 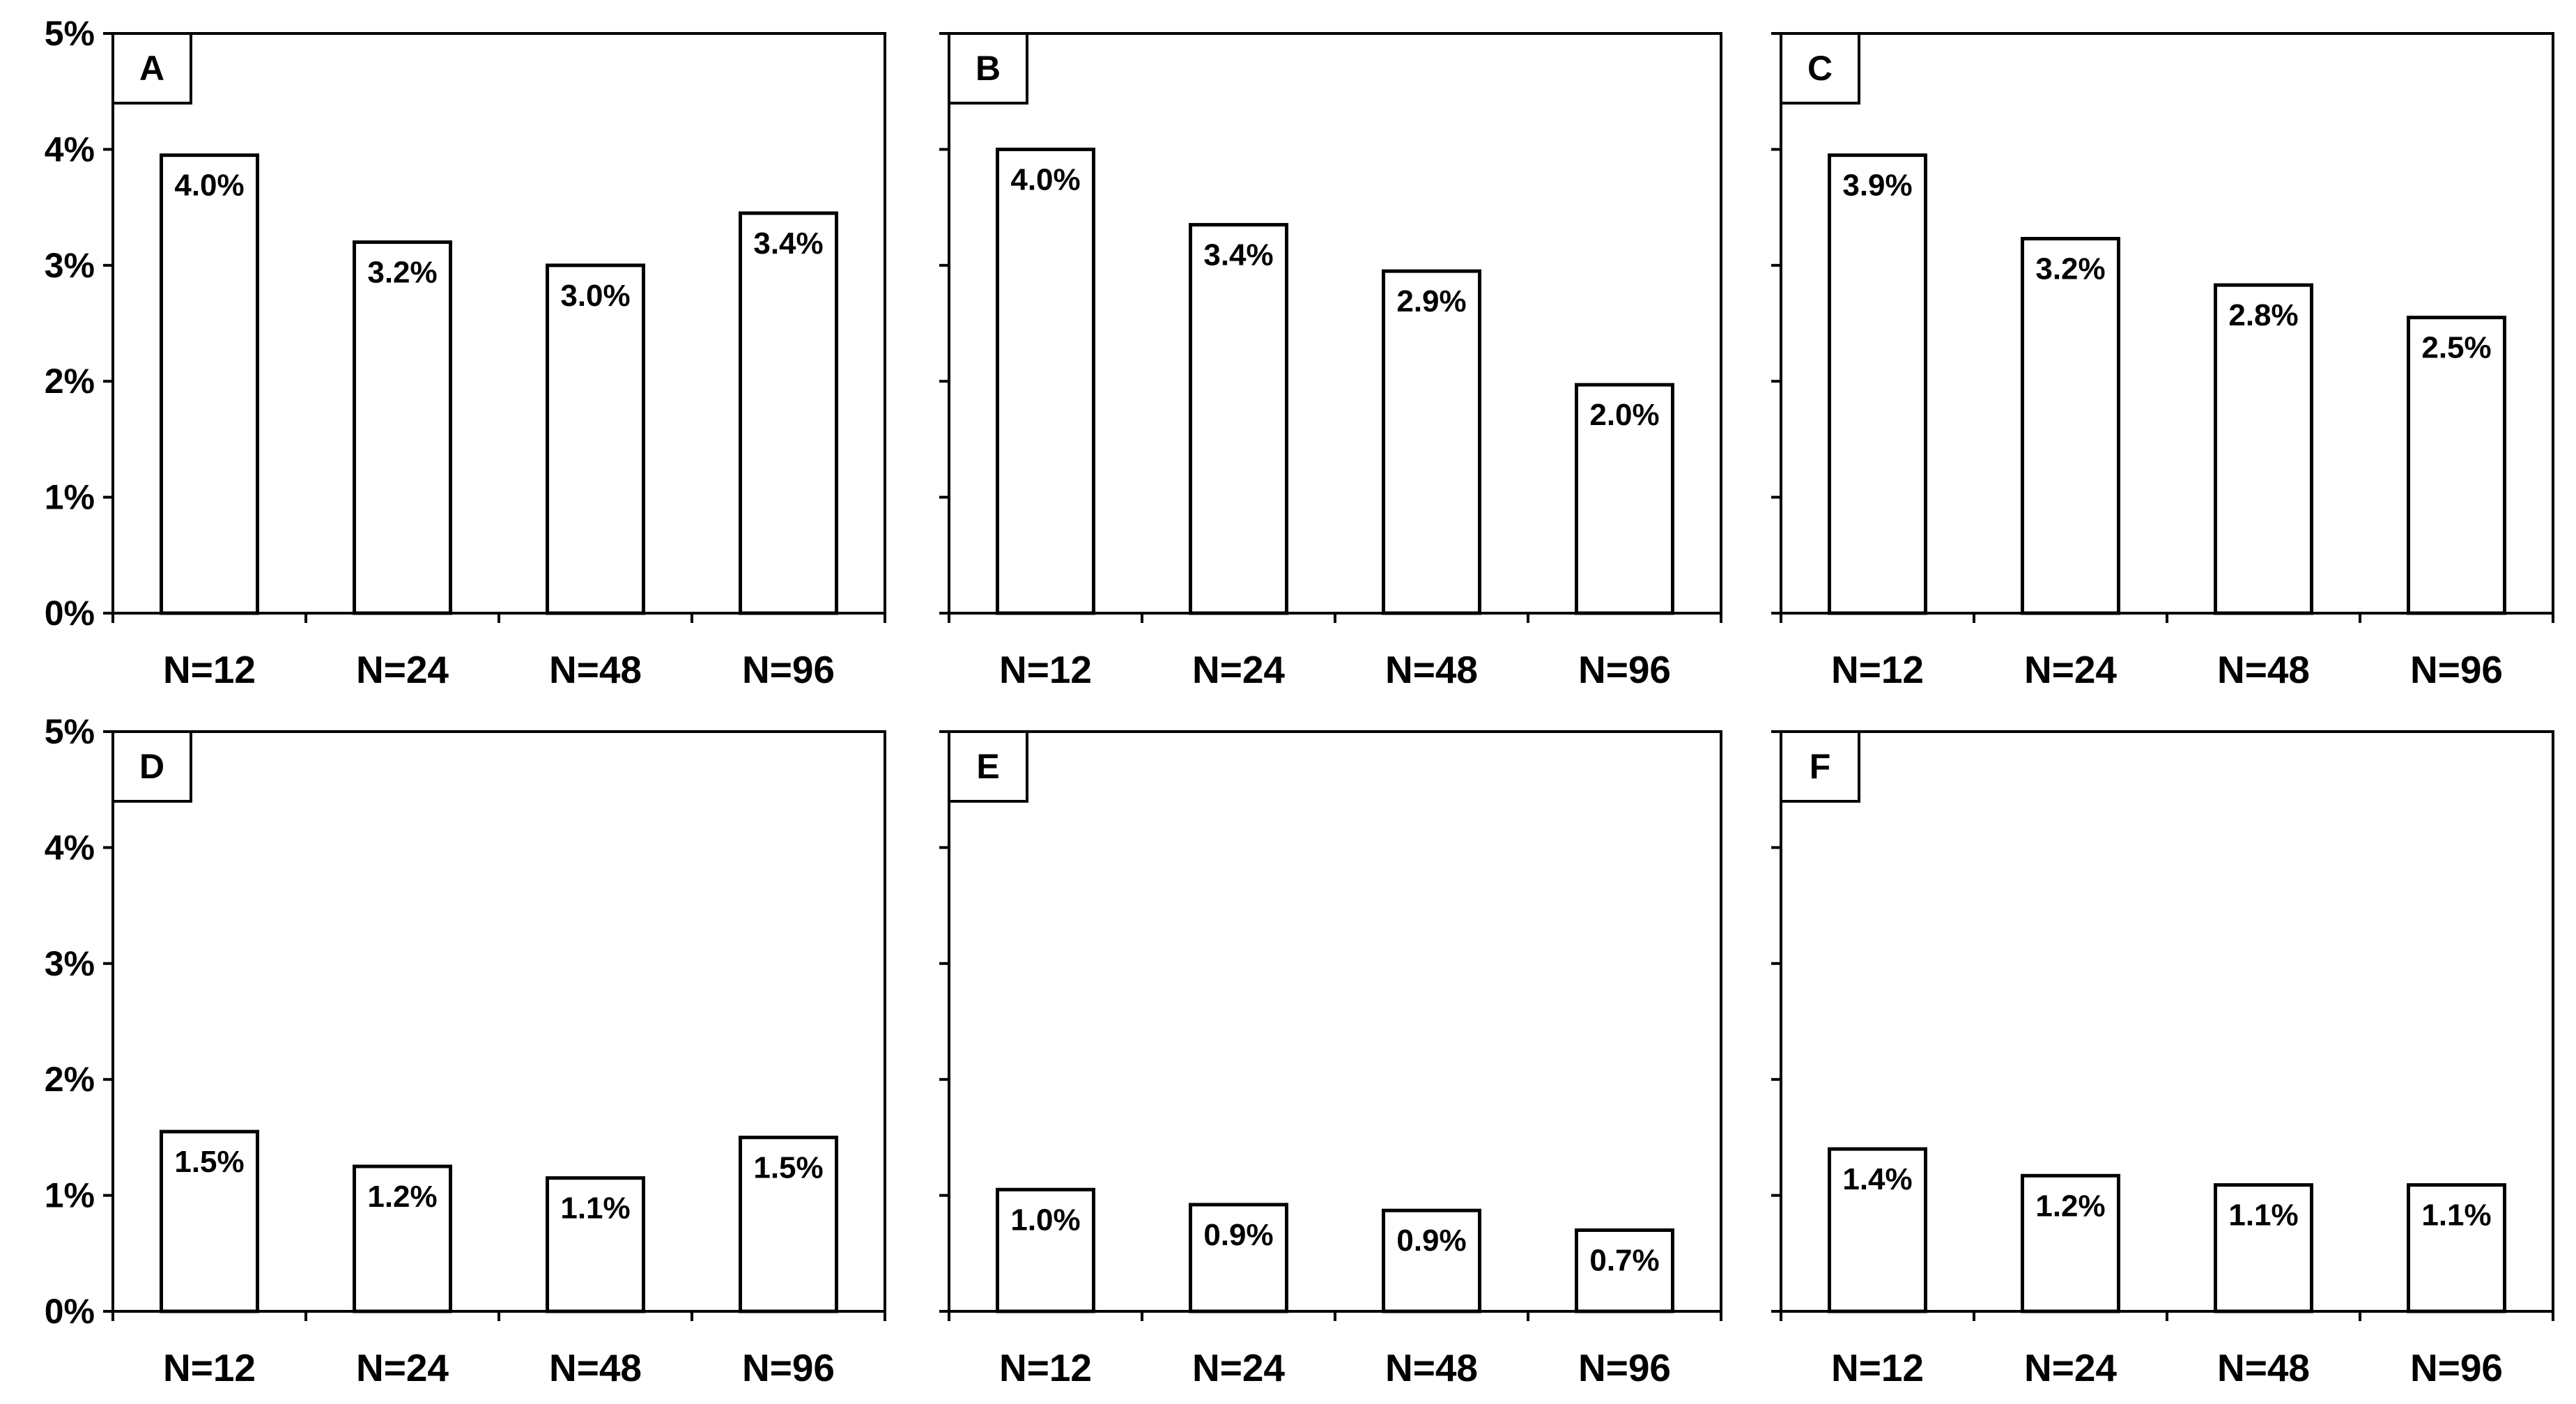 What do you see at coordinates (1624, 415) in the screenshot?
I see `bar-value-label: 2.0%` at bounding box center [1624, 415].